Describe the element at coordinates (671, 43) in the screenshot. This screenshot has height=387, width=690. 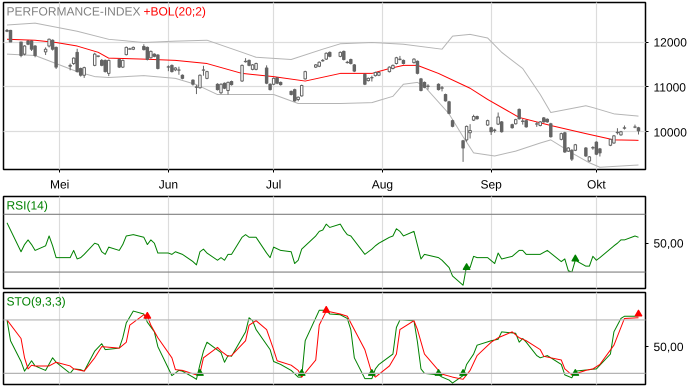
I see `y-tick-label: 12000` at that location.